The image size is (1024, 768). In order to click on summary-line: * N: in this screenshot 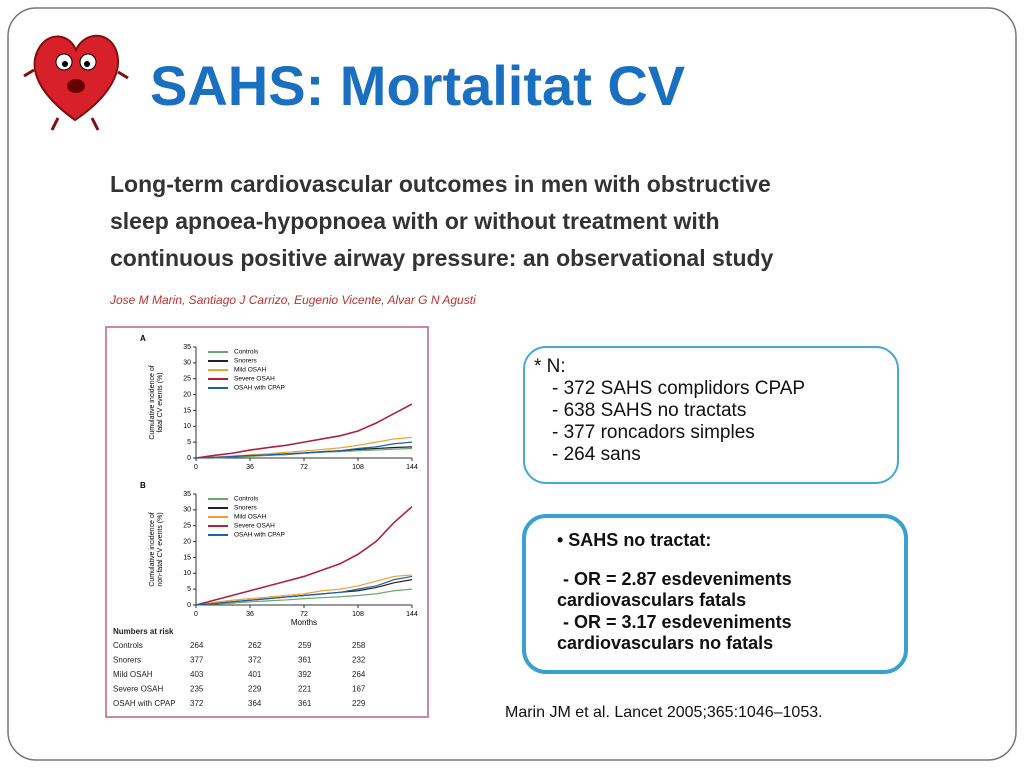, I will do `click(550, 366)`.